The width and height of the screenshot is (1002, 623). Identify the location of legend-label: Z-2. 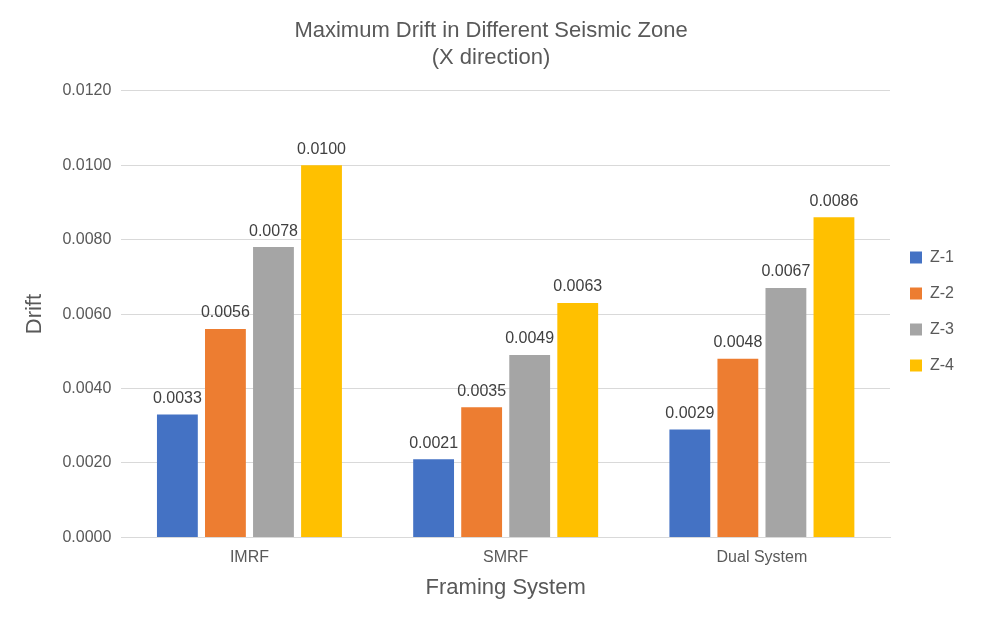
(942, 292).